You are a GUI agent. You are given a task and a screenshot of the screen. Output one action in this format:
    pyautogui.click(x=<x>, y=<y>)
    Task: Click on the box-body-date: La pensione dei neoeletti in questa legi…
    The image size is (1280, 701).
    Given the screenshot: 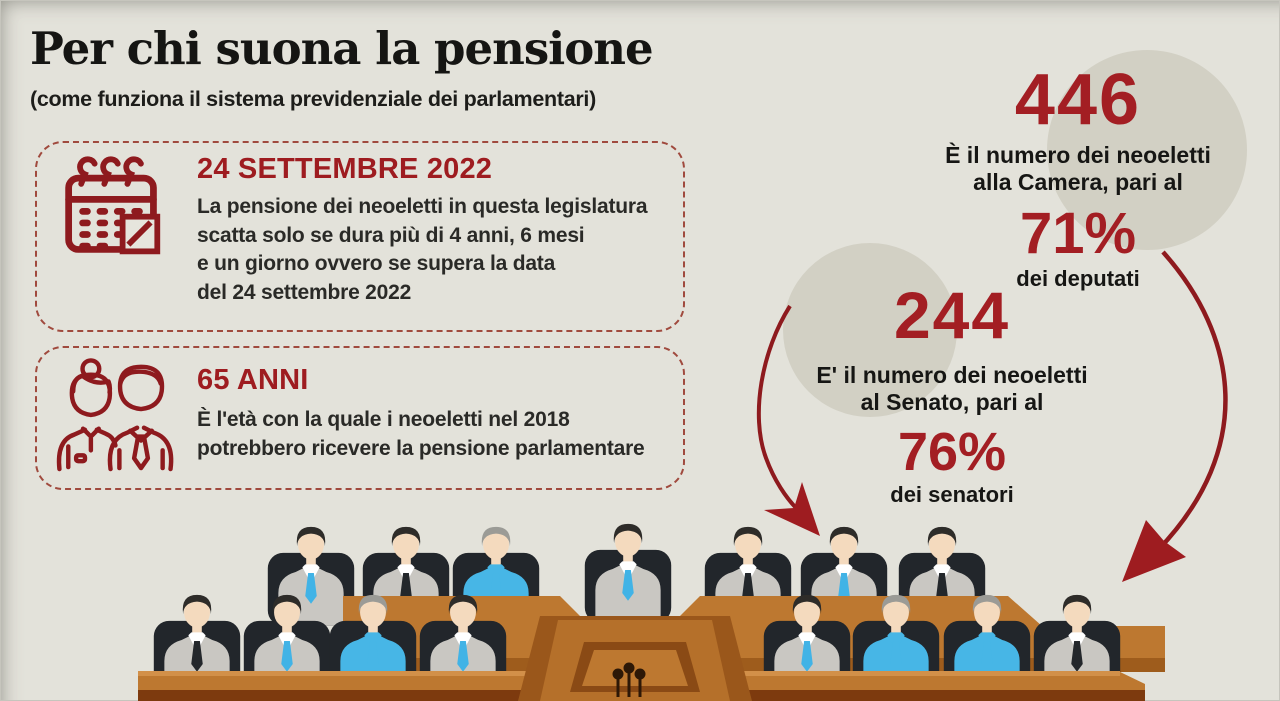 What is the action you would take?
    pyautogui.click(x=422, y=250)
    